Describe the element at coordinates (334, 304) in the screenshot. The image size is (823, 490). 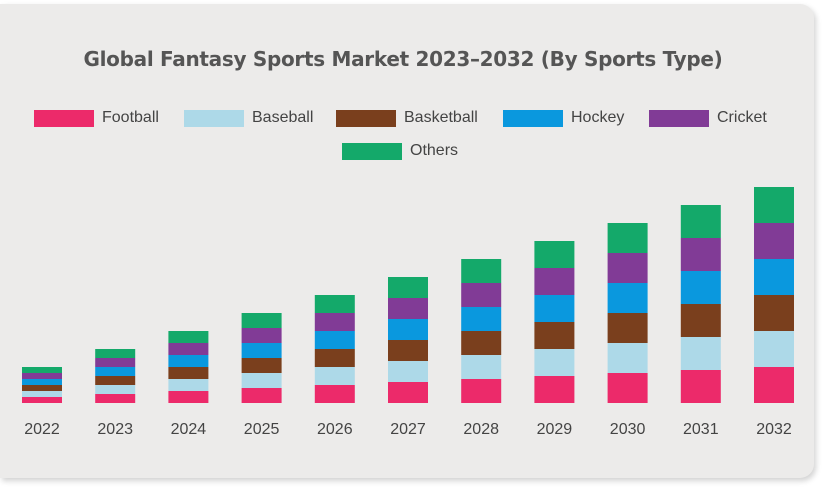
I see `bar-others-2026` at that location.